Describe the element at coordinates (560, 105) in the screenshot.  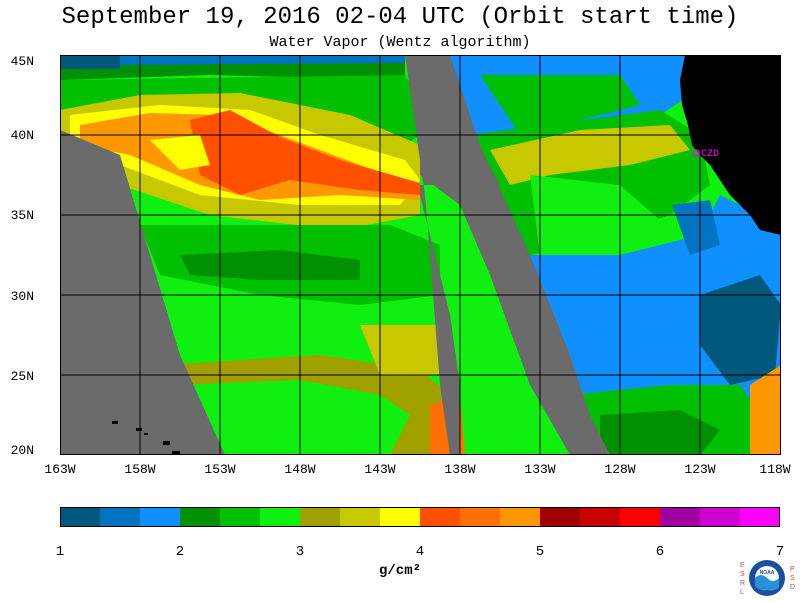
I see `field-east-green-patch` at that location.